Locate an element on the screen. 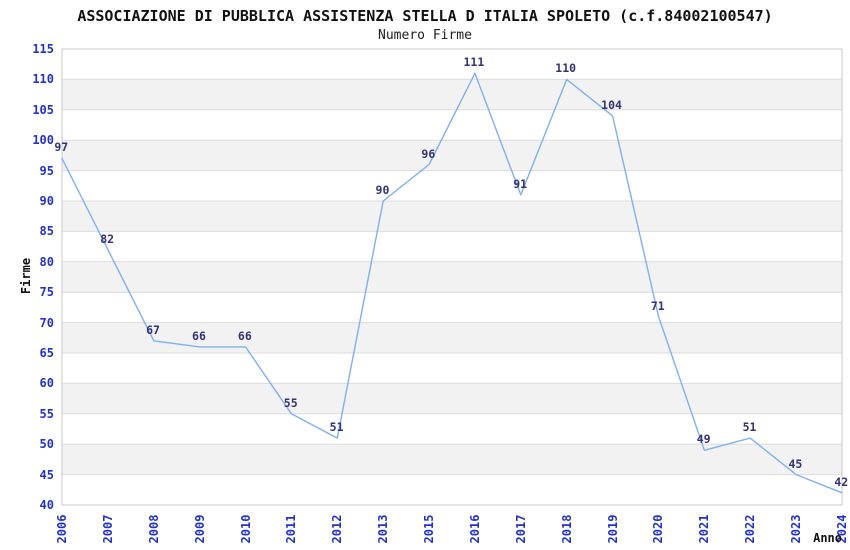 This screenshot has width=850, height=550. data-point-label: 71 is located at coordinates (657, 305).